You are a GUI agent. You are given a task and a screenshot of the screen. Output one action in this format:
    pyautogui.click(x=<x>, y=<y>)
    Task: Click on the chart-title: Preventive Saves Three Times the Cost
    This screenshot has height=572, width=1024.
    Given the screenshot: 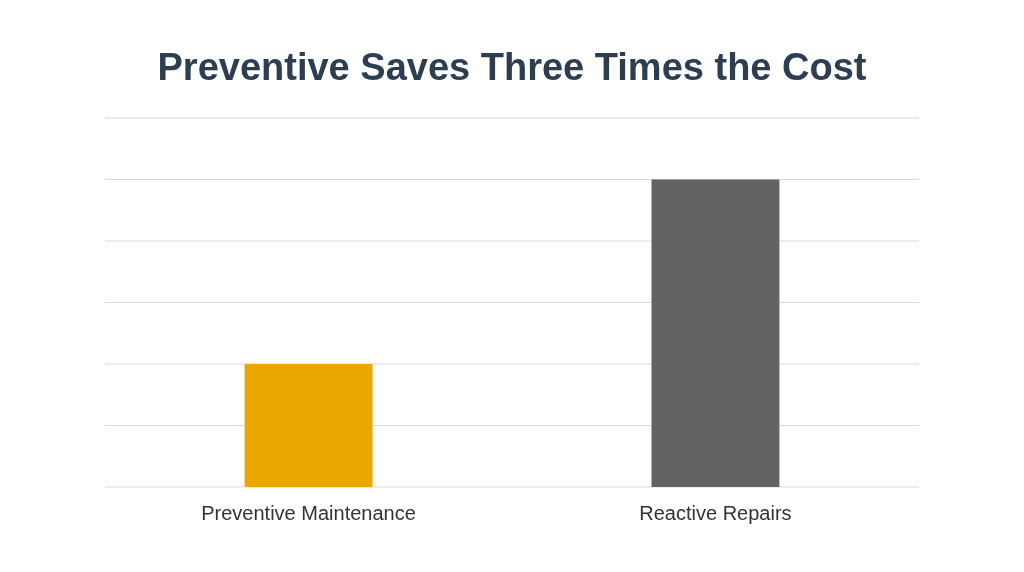 What is the action you would take?
    pyautogui.click(x=512, y=67)
    